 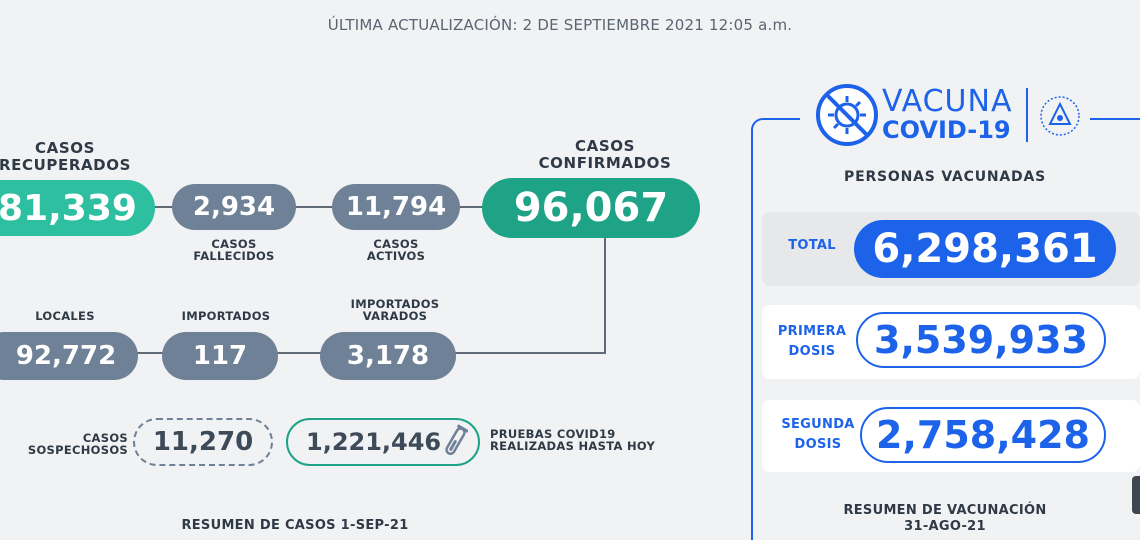 I want to click on tests-label: PRUEBAS COVID19 REALIZADAS HASTA HOY, so click(x=573, y=440).